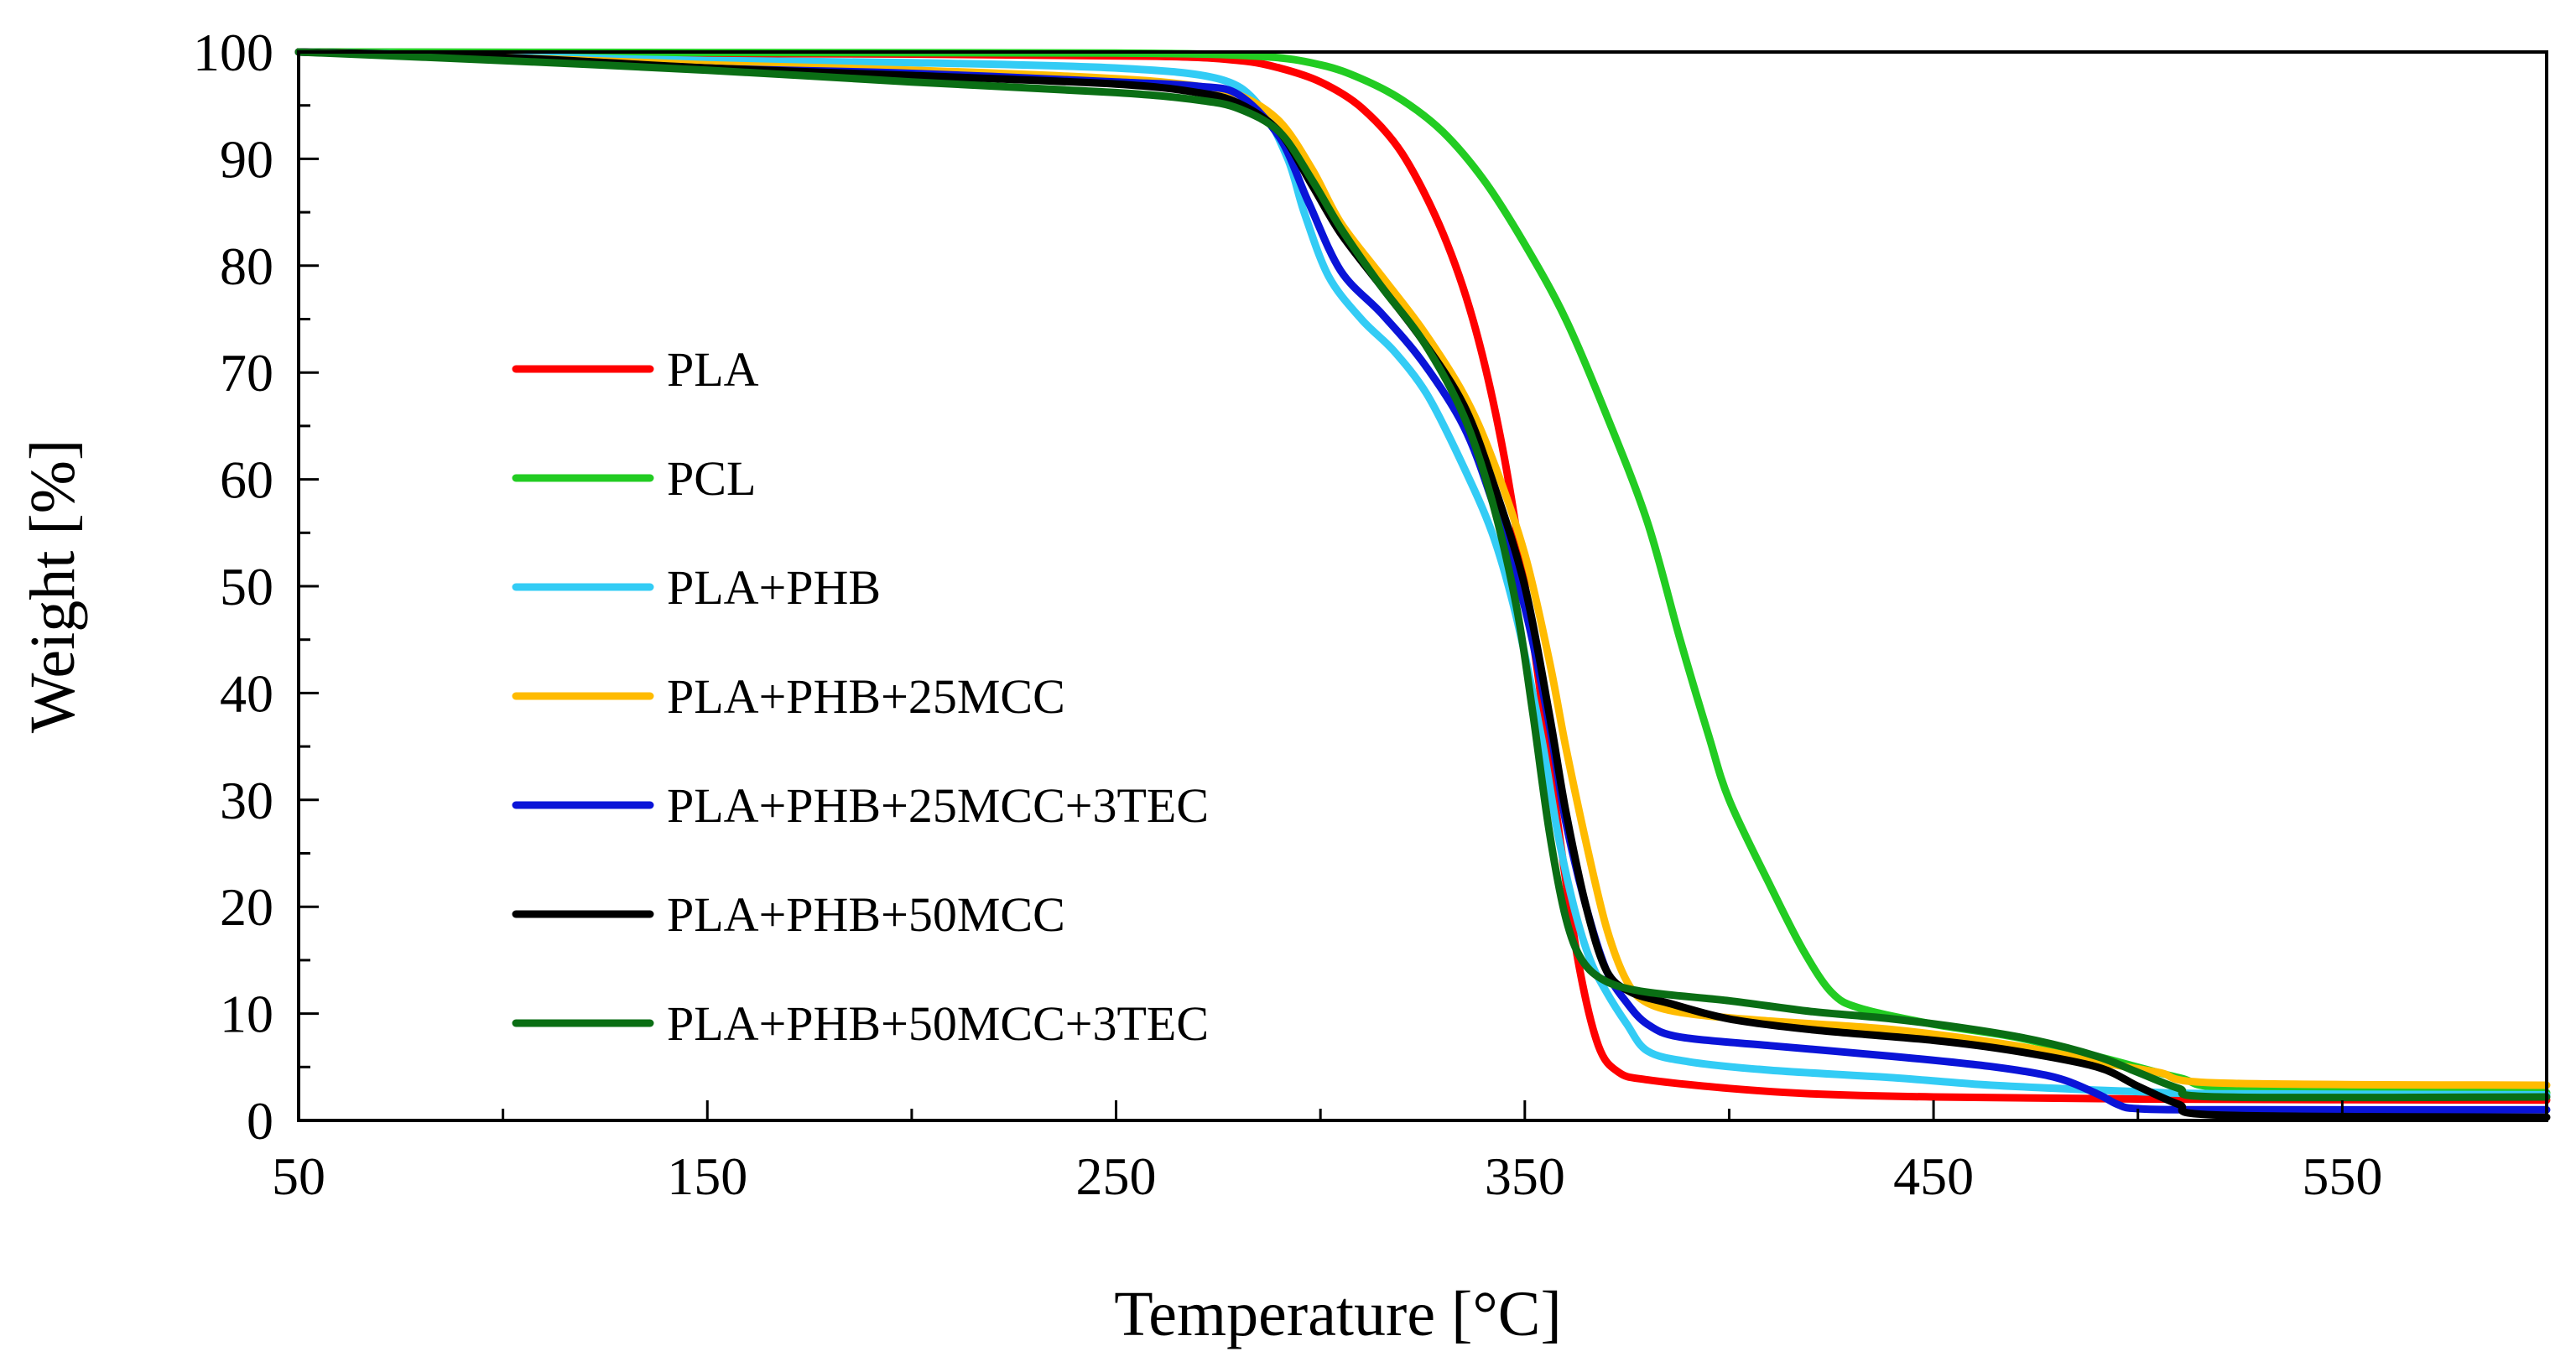  I want to click on y-axis-title: Weight [%], so click(53, 587).